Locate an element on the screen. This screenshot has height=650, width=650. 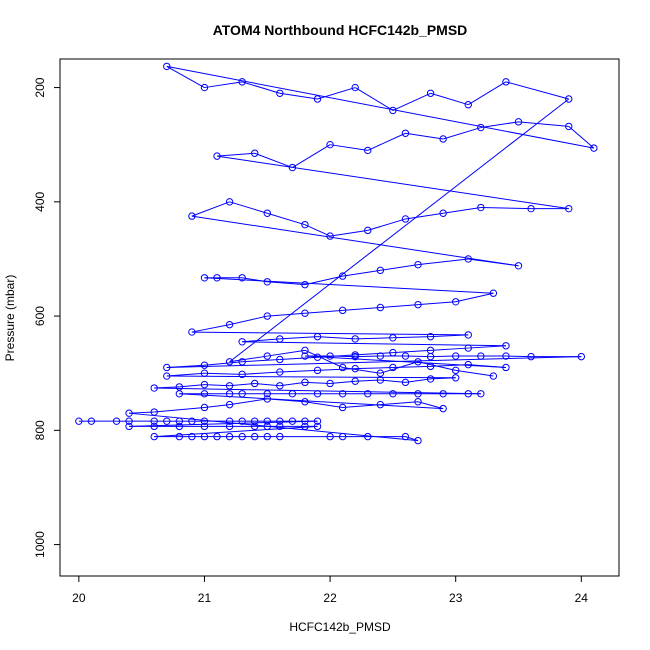
chart-title: ATOM4 Northbound HCFC142b_PMSD is located at coordinates (340, 30).